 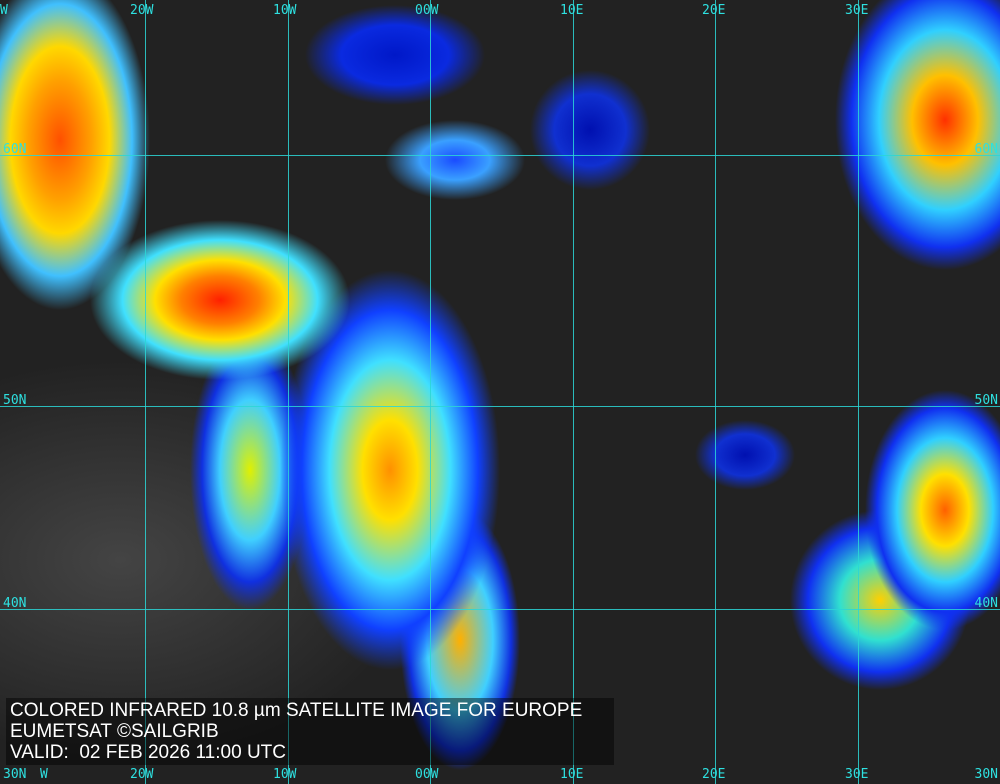 I want to click on lon-label-bottom: 20E, so click(x=714, y=774).